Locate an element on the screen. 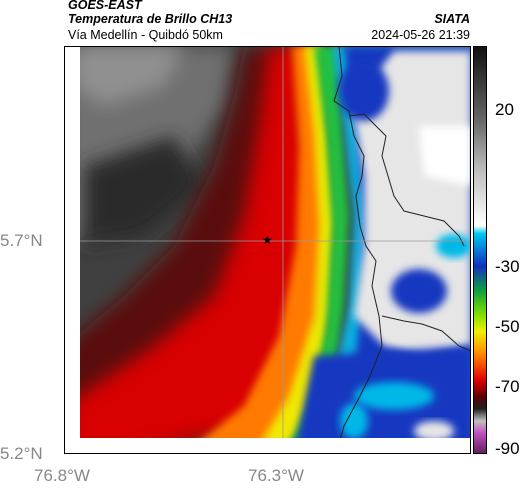 This screenshot has width=526, height=491. colorbar-label-20: 20 is located at coordinates (504, 109).